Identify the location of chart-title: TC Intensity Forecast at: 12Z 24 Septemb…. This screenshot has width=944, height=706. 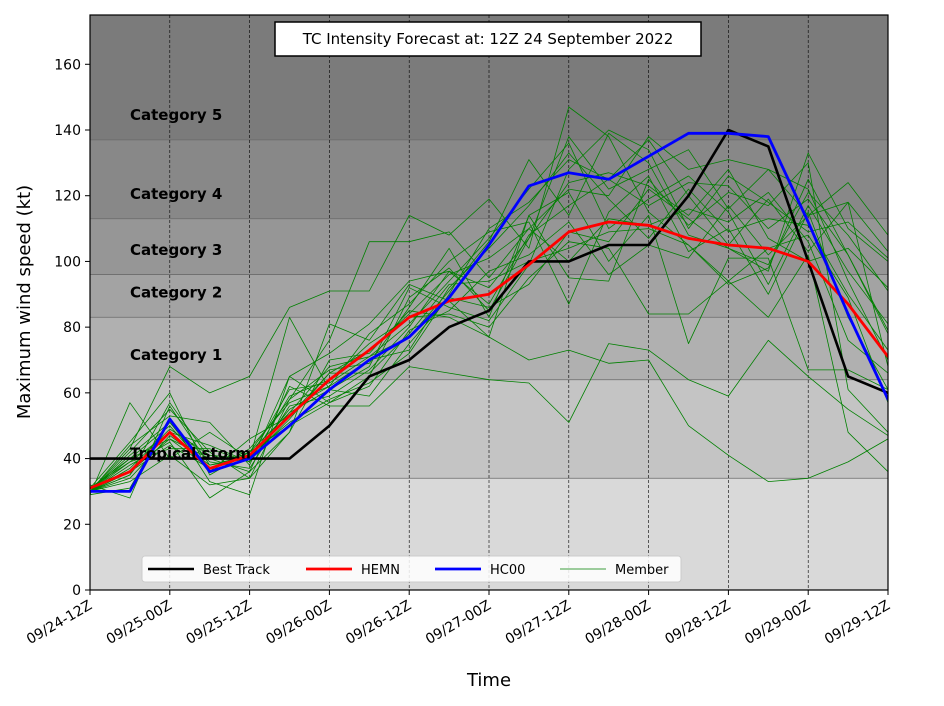
(488, 39).